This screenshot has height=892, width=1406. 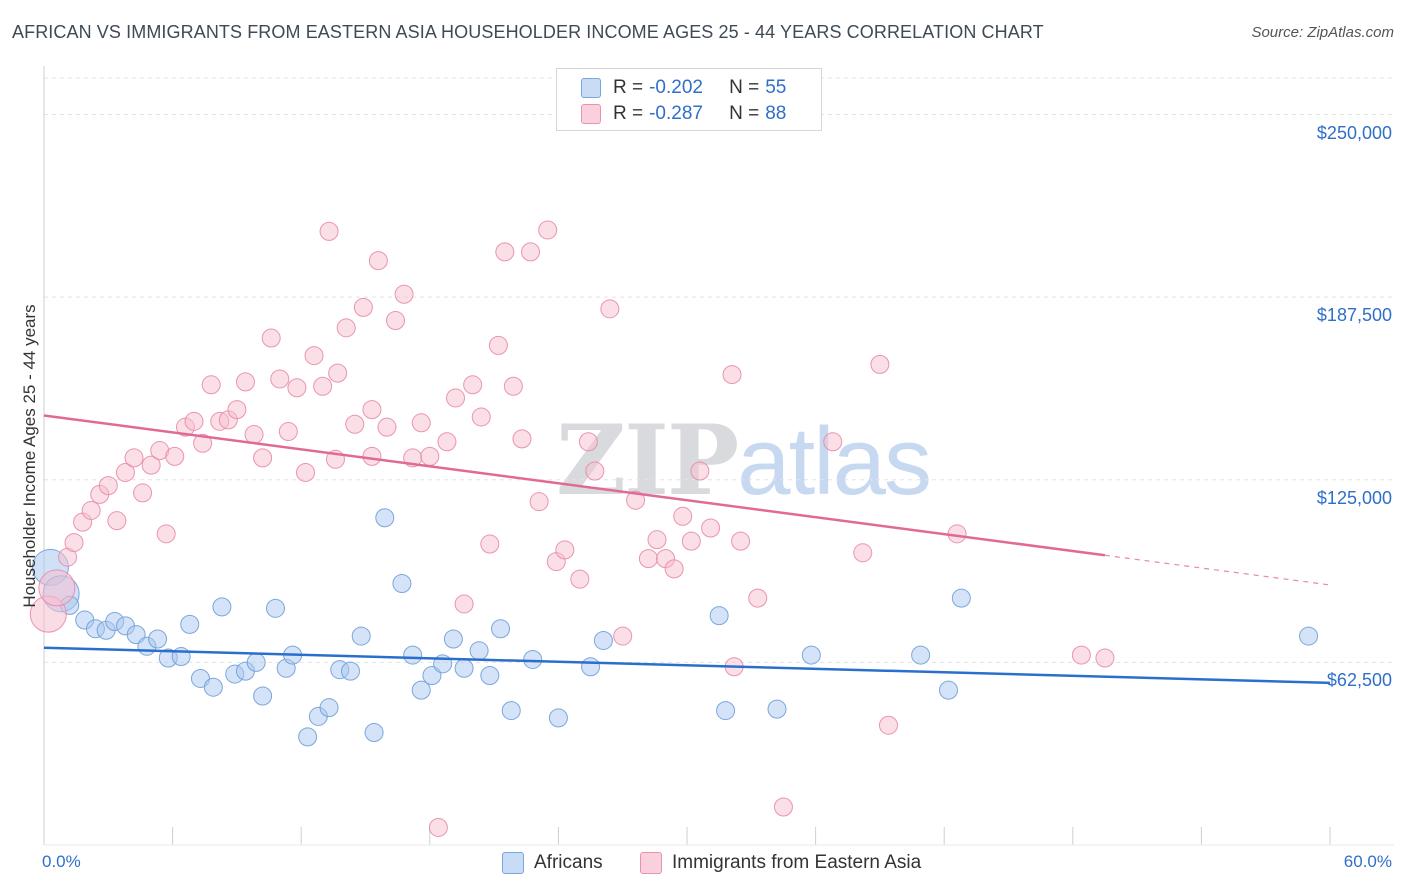 What do you see at coordinates (1359, 680) in the screenshot?
I see `y-tick-label: $62,500` at bounding box center [1359, 680].